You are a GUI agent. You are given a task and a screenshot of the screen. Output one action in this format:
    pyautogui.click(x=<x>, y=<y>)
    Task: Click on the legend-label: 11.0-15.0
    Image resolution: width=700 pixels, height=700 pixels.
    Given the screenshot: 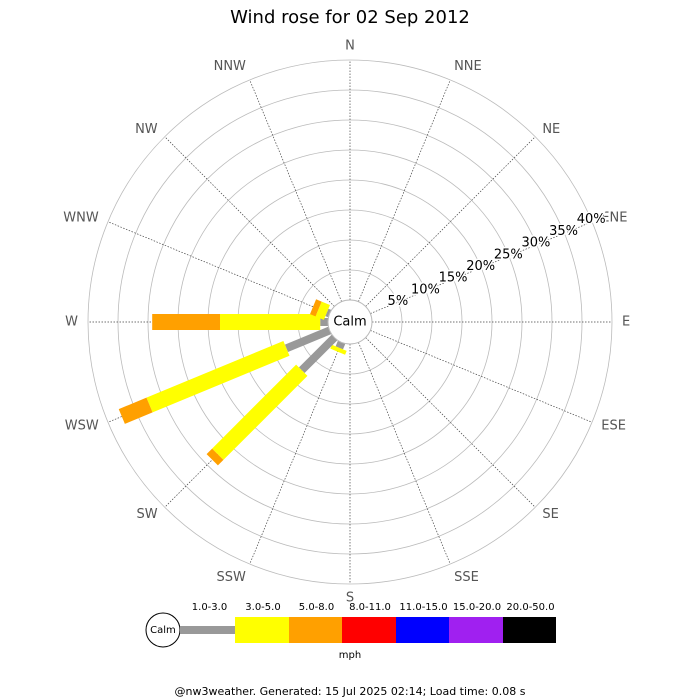 What is the action you would take?
    pyautogui.click(x=423, y=607)
    